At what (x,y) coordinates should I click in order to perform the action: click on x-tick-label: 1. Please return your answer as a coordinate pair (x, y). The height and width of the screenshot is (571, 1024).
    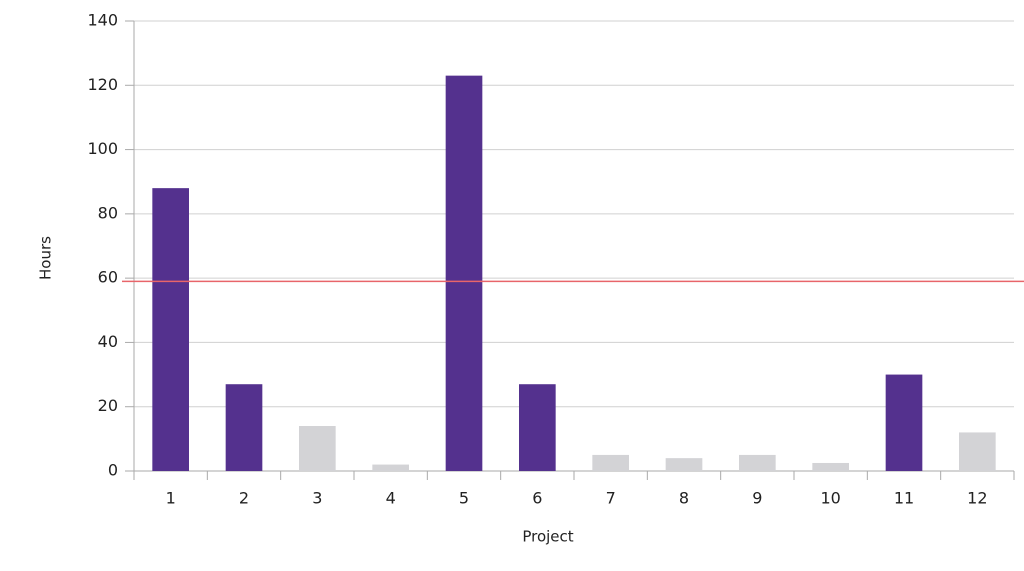
    Looking at the image, I should click on (171, 498).